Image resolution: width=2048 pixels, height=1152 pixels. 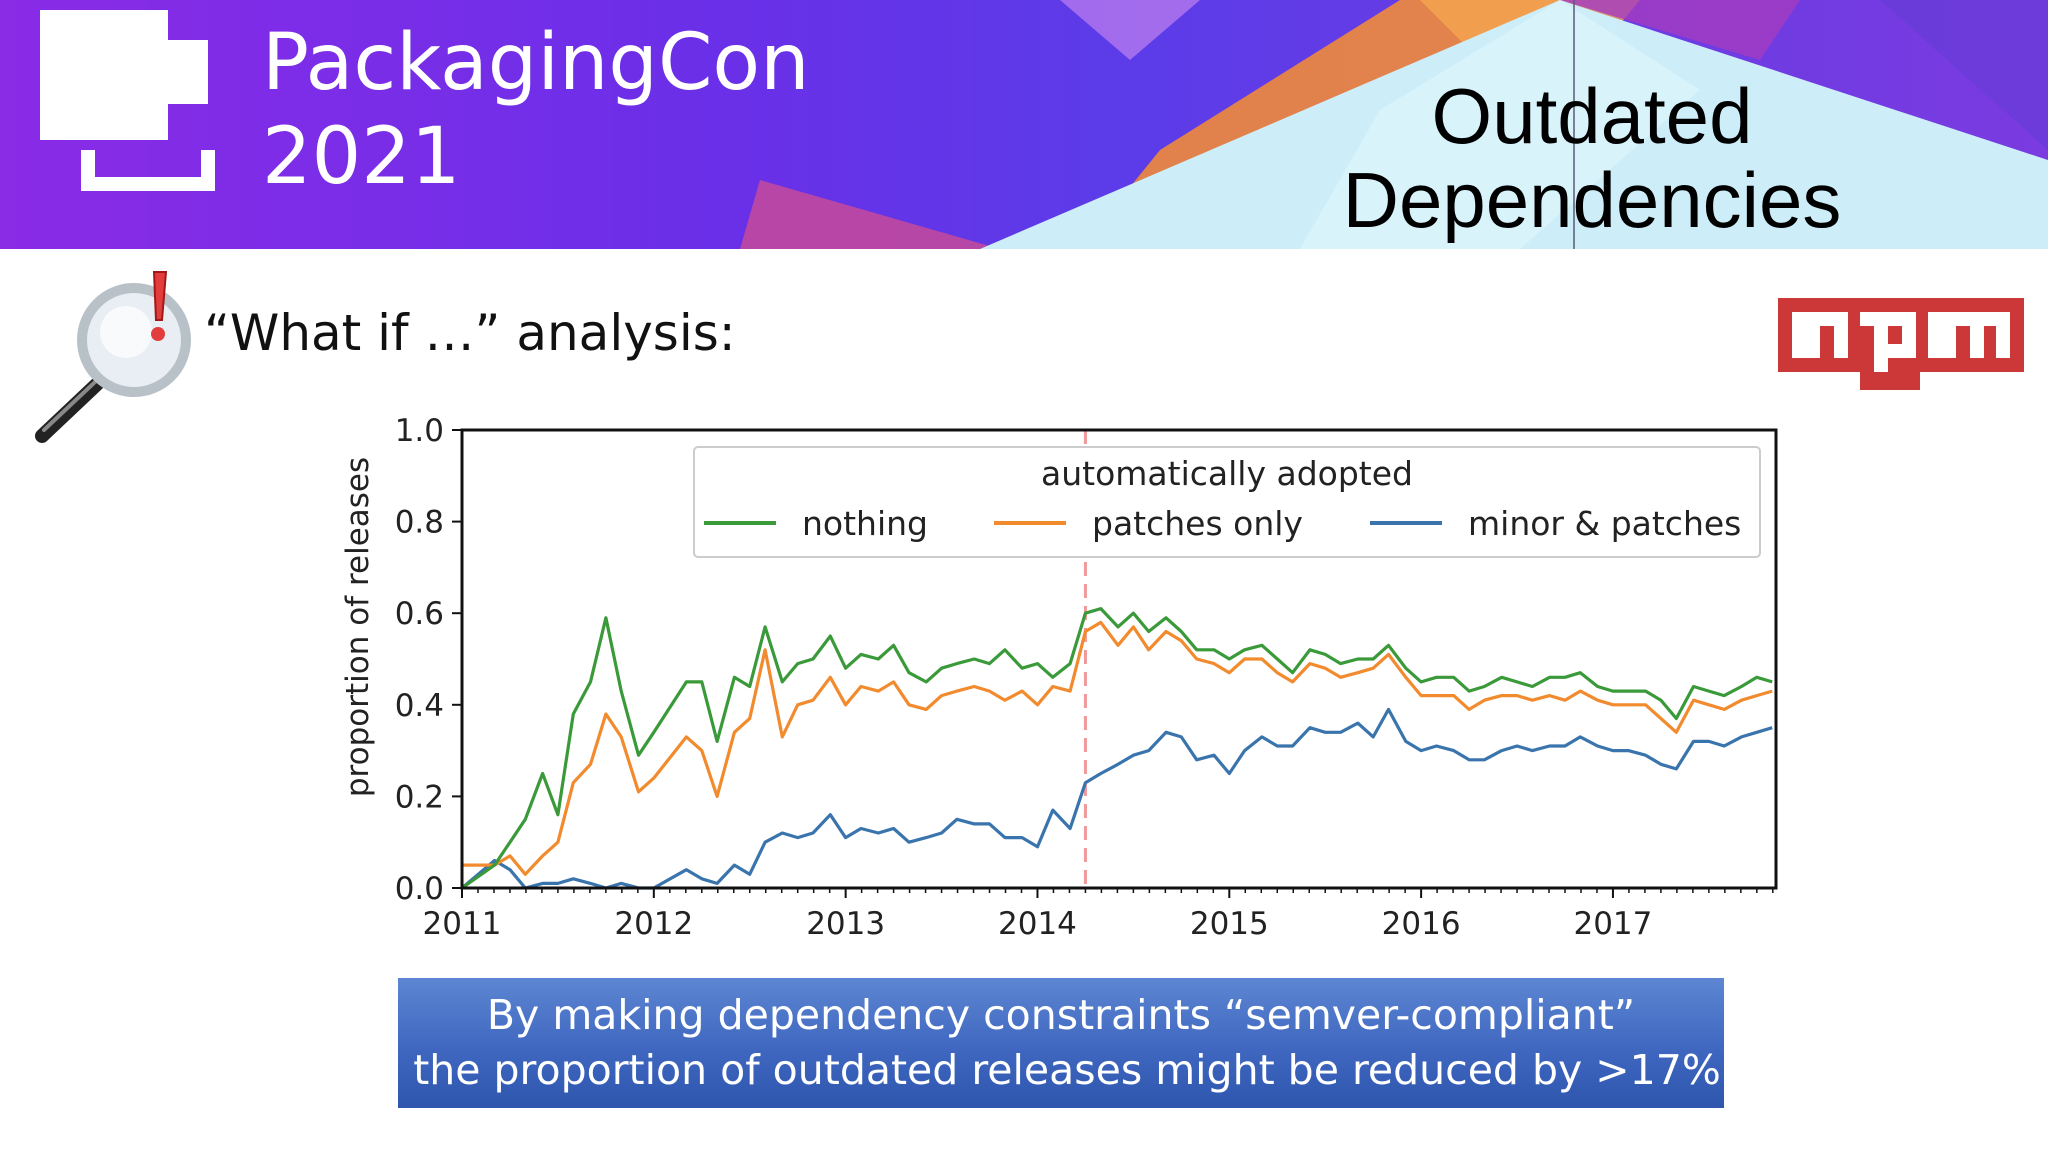 What do you see at coordinates (462, 924) in the screenshot?
I see `x-tick-label: 2011` at bounding box center [462, 924].